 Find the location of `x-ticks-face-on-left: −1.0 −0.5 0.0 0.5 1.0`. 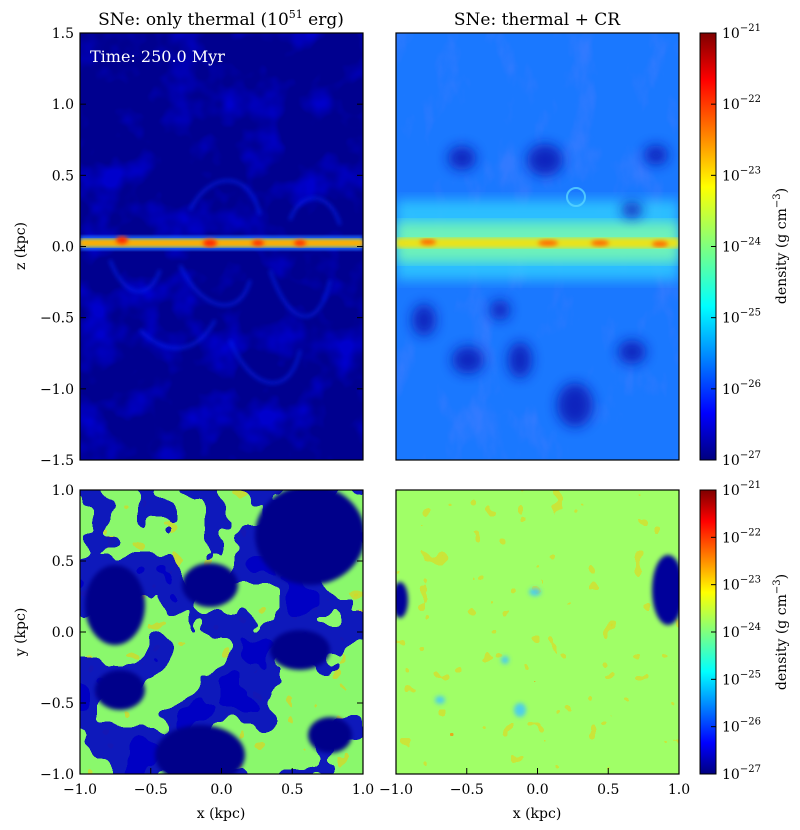

x-ticks-face-on-left: −1.0 −0.5 0.0 0.5 1.0 is located at coordinates (218, 783).